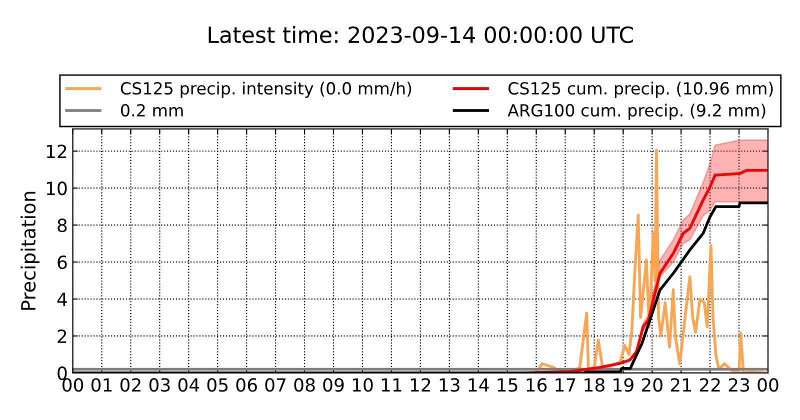  What do you see at coordinates (152, 110) in the screenshot?
I see `legend-label: 0.2 mm` at bounding box center [152, 110].